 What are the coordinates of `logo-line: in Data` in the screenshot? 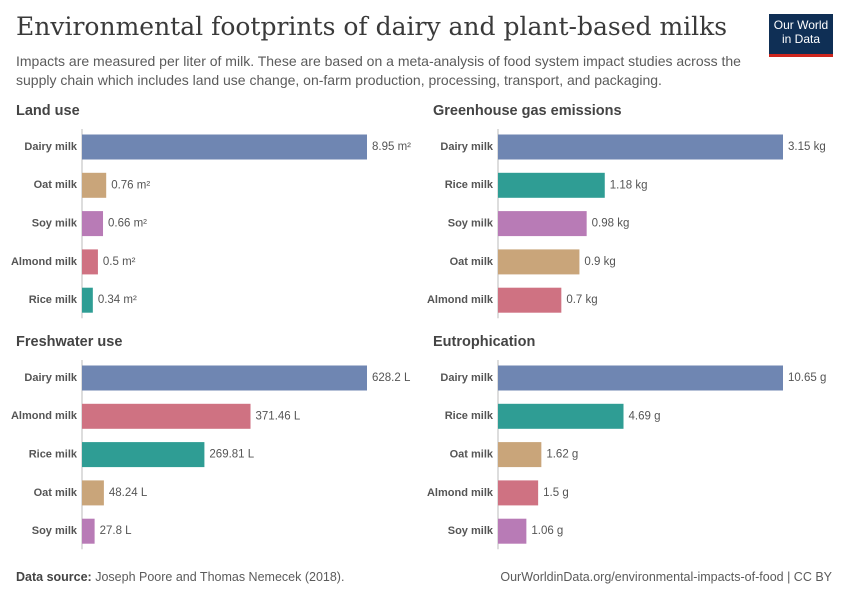 It's located at (801, 39).